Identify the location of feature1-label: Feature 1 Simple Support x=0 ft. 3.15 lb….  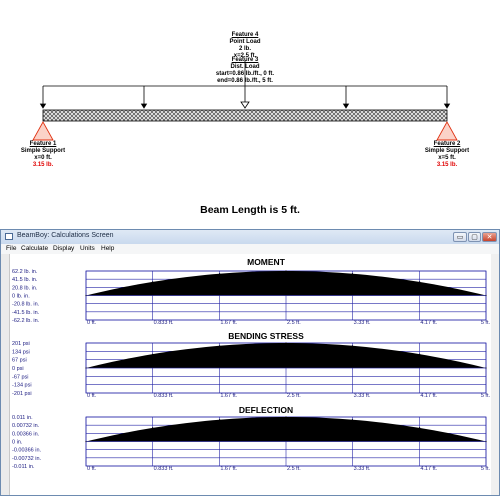
(43, 155).